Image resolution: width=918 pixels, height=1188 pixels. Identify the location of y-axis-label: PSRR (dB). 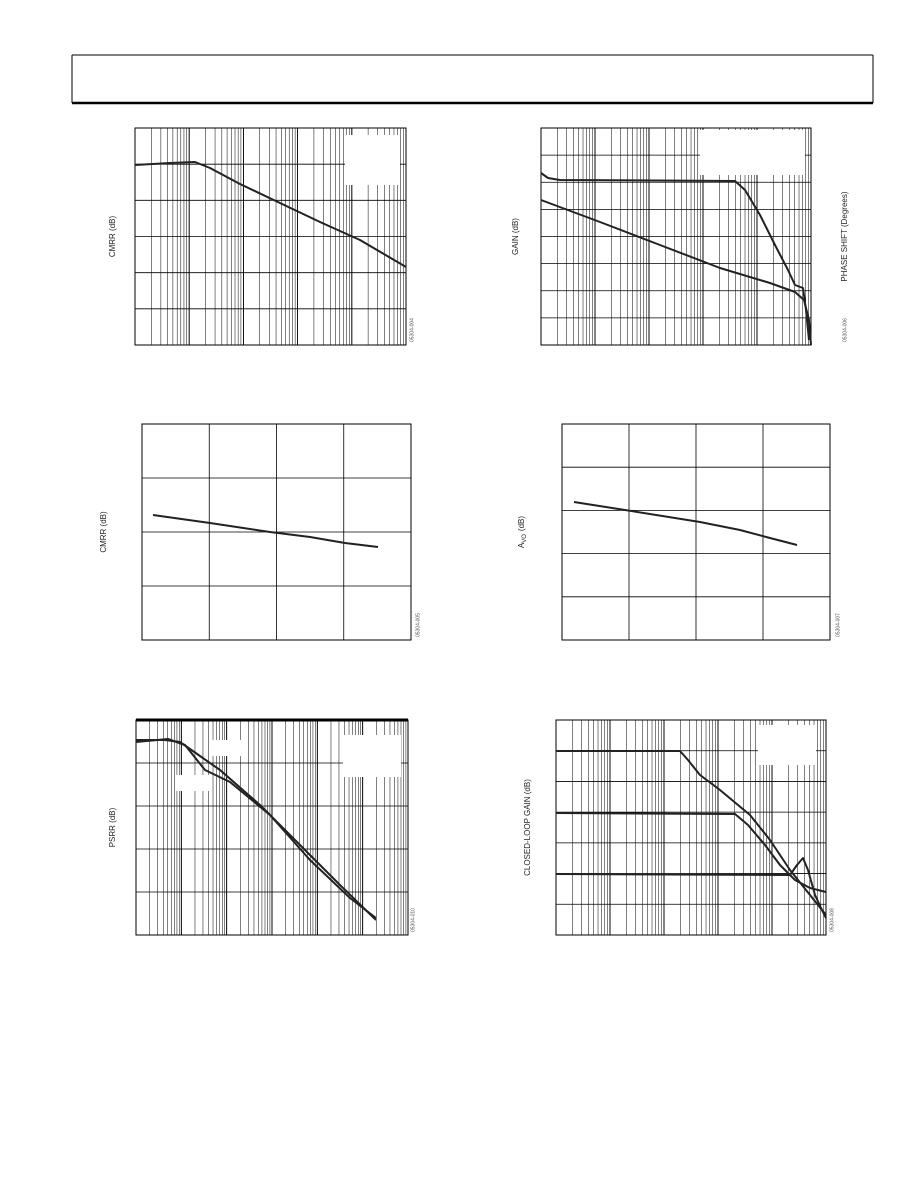
(112, 827).